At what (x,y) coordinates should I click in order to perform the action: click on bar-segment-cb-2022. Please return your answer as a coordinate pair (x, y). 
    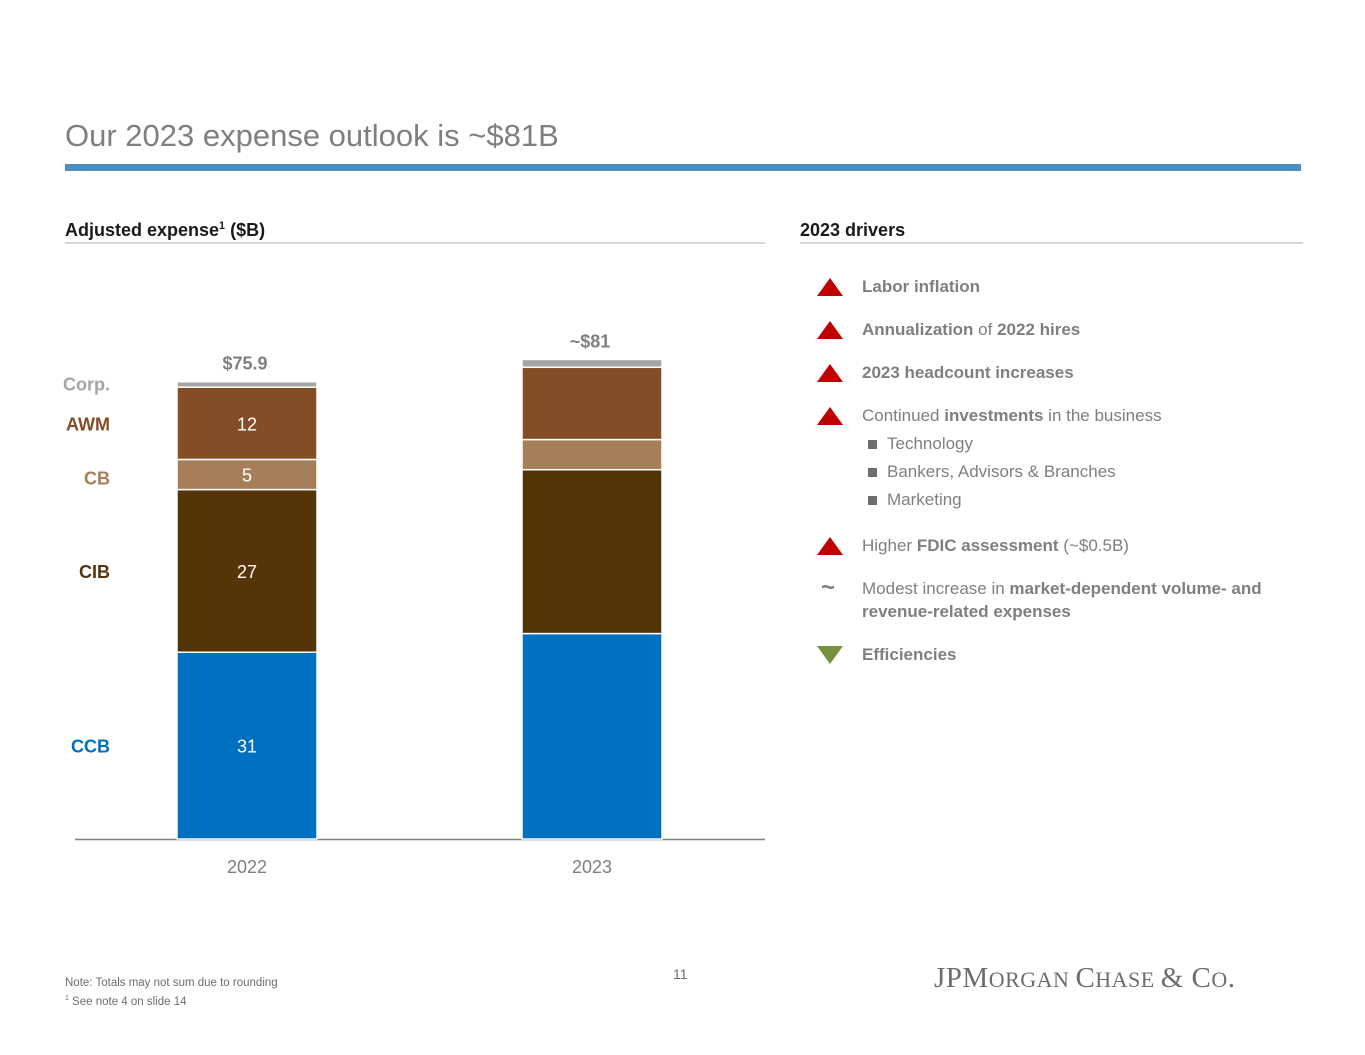
    Looking at the image, I should click on (247, 474).